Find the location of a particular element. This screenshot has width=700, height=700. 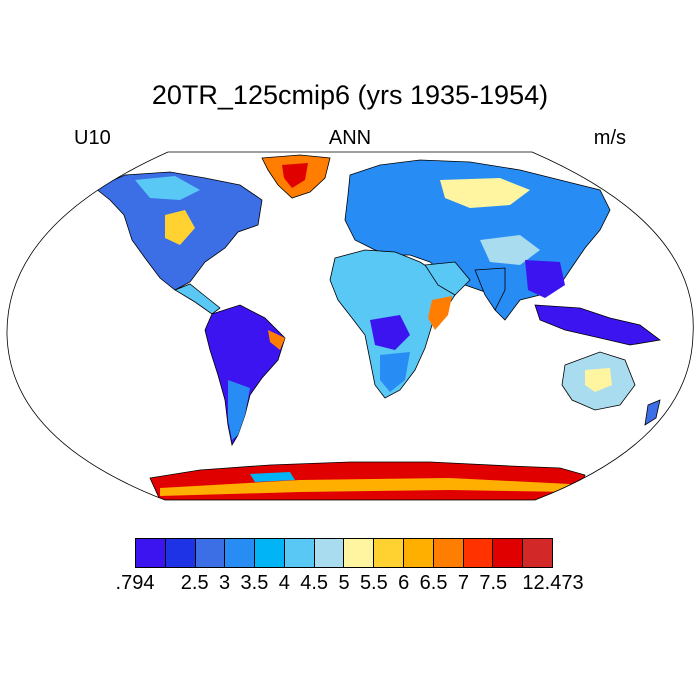

region-canada-north is located at coordinates (167, 188).